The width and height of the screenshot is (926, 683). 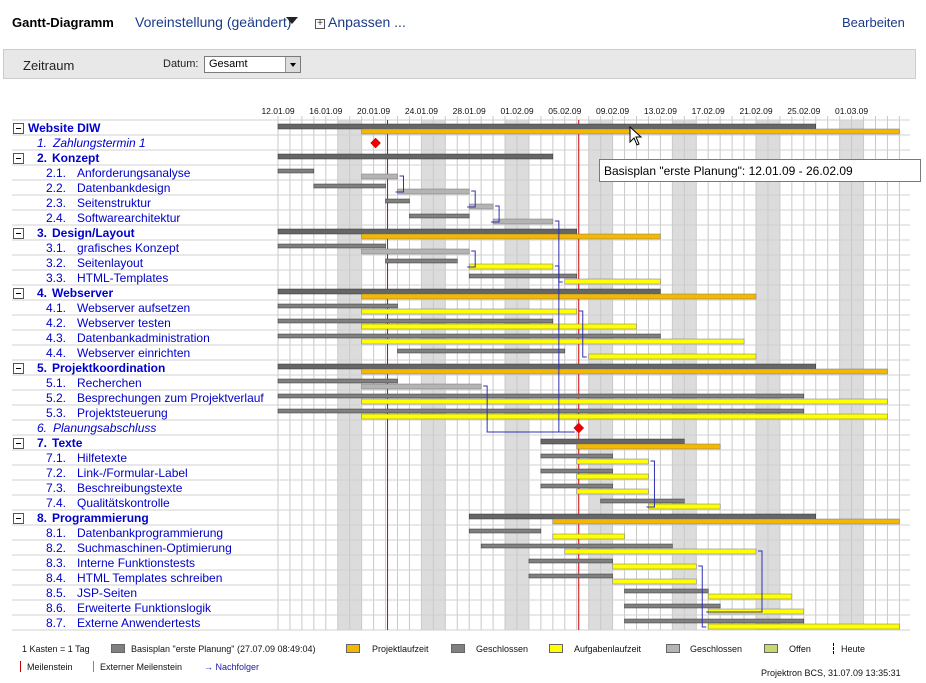 What do you see at coordinates (130, 488) in the screenshot?
I see `task-name: Beschreibungstexte` at bounding box center [130, 488].